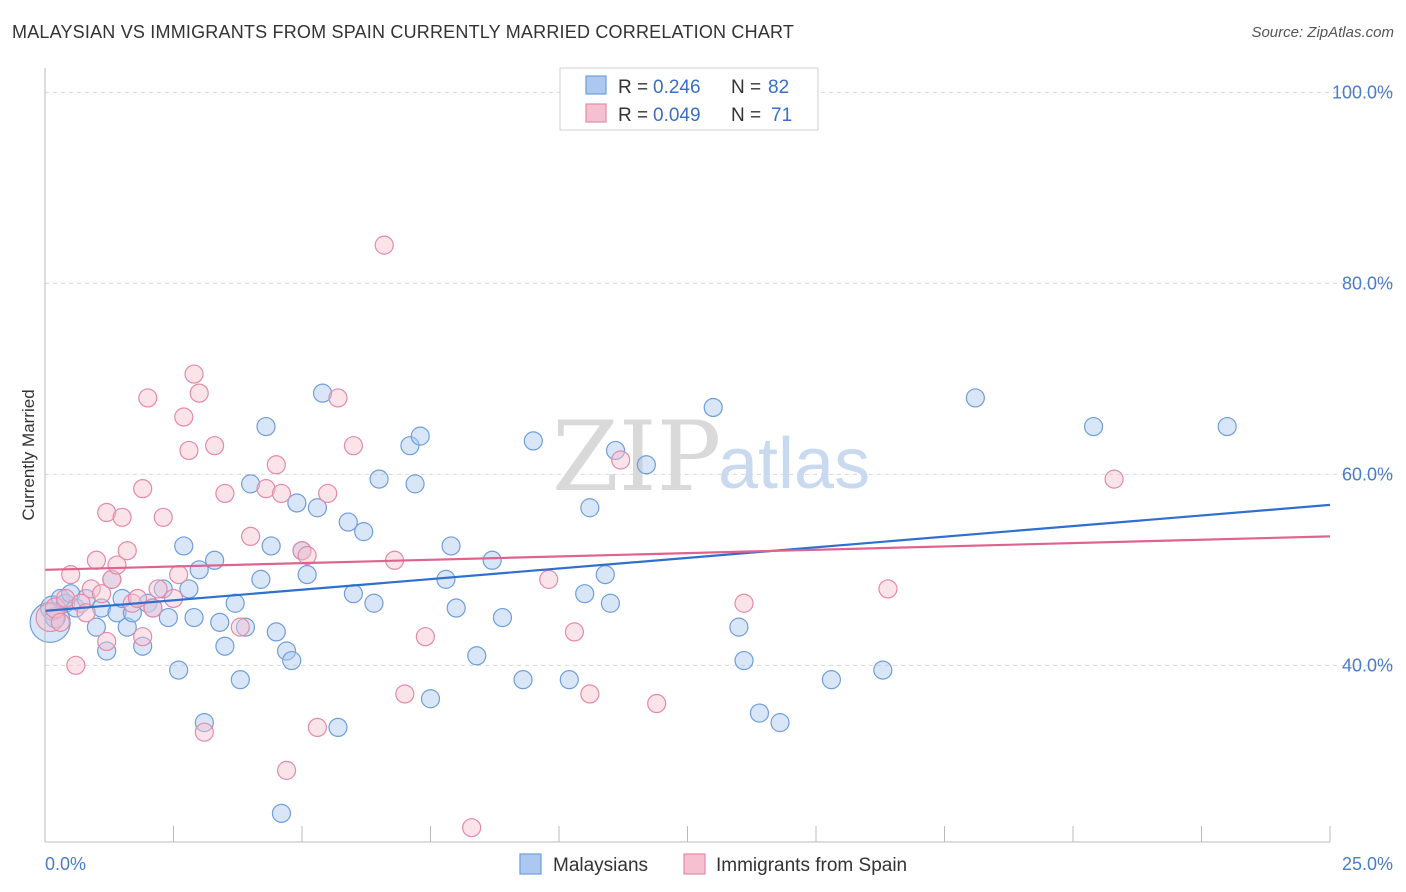 The height and width of the screenshot is (892, 1406). Describe the element at coordinates (1367, 474) in the screenshot. I see `y-tick-label: 60.0%` at that location.